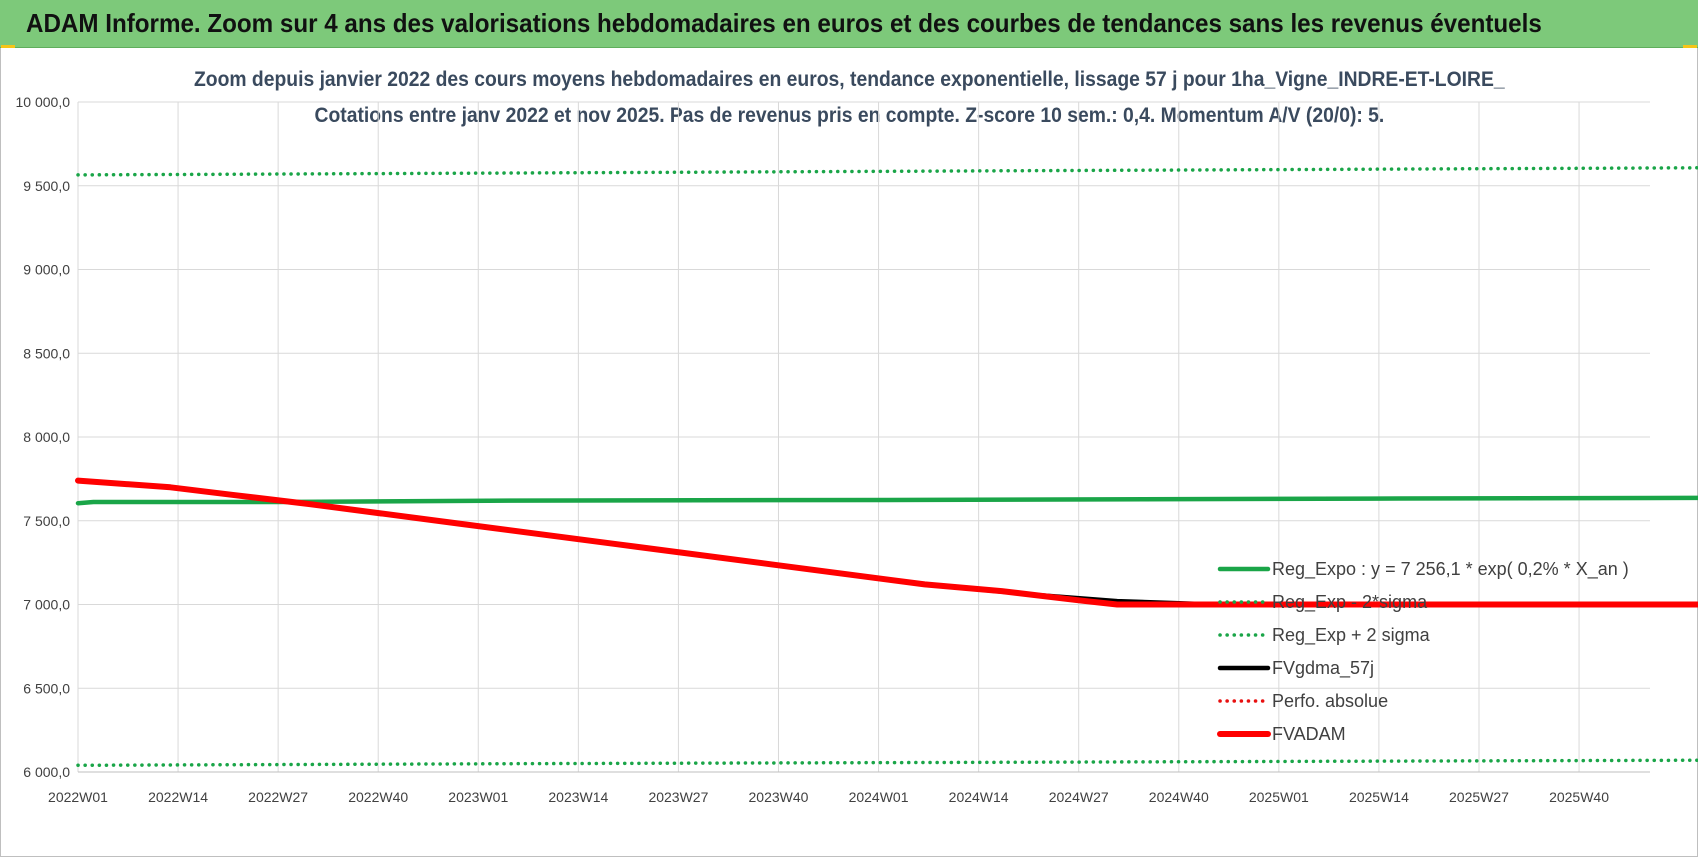 This screenshot has width=1698, height=857. Describe the element at coordinates (1479, 797) in the screenshot. I see `x-tick-label: 2025W27` at that location.